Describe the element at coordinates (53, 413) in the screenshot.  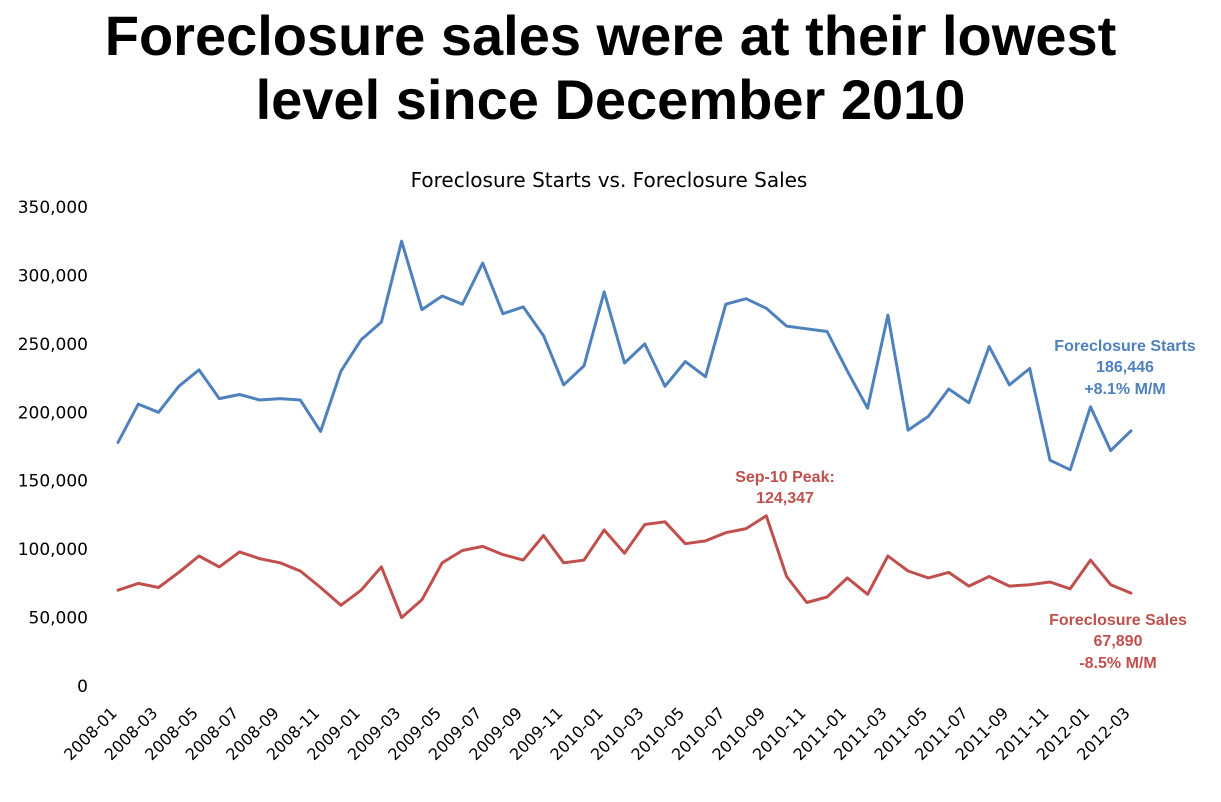
I see `y-tick-label: 200,000` at that location.